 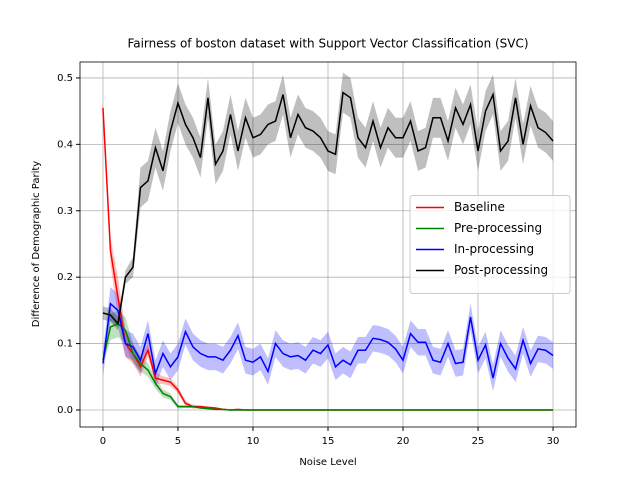 What do you see at coordinates (65, 211) in the screenshot?
I see `y-tick-label: 0.3` at bounding box center [65, 211].